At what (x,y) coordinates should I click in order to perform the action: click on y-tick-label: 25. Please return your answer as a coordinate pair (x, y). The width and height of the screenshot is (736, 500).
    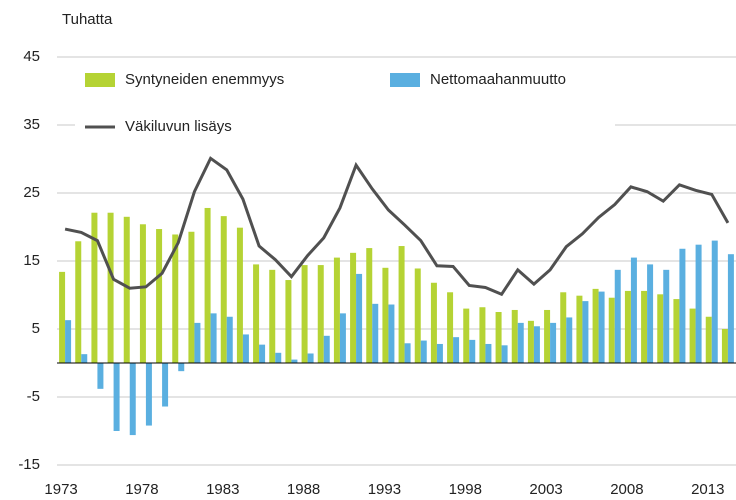
    Looking at the image, I should click on (31, 192).